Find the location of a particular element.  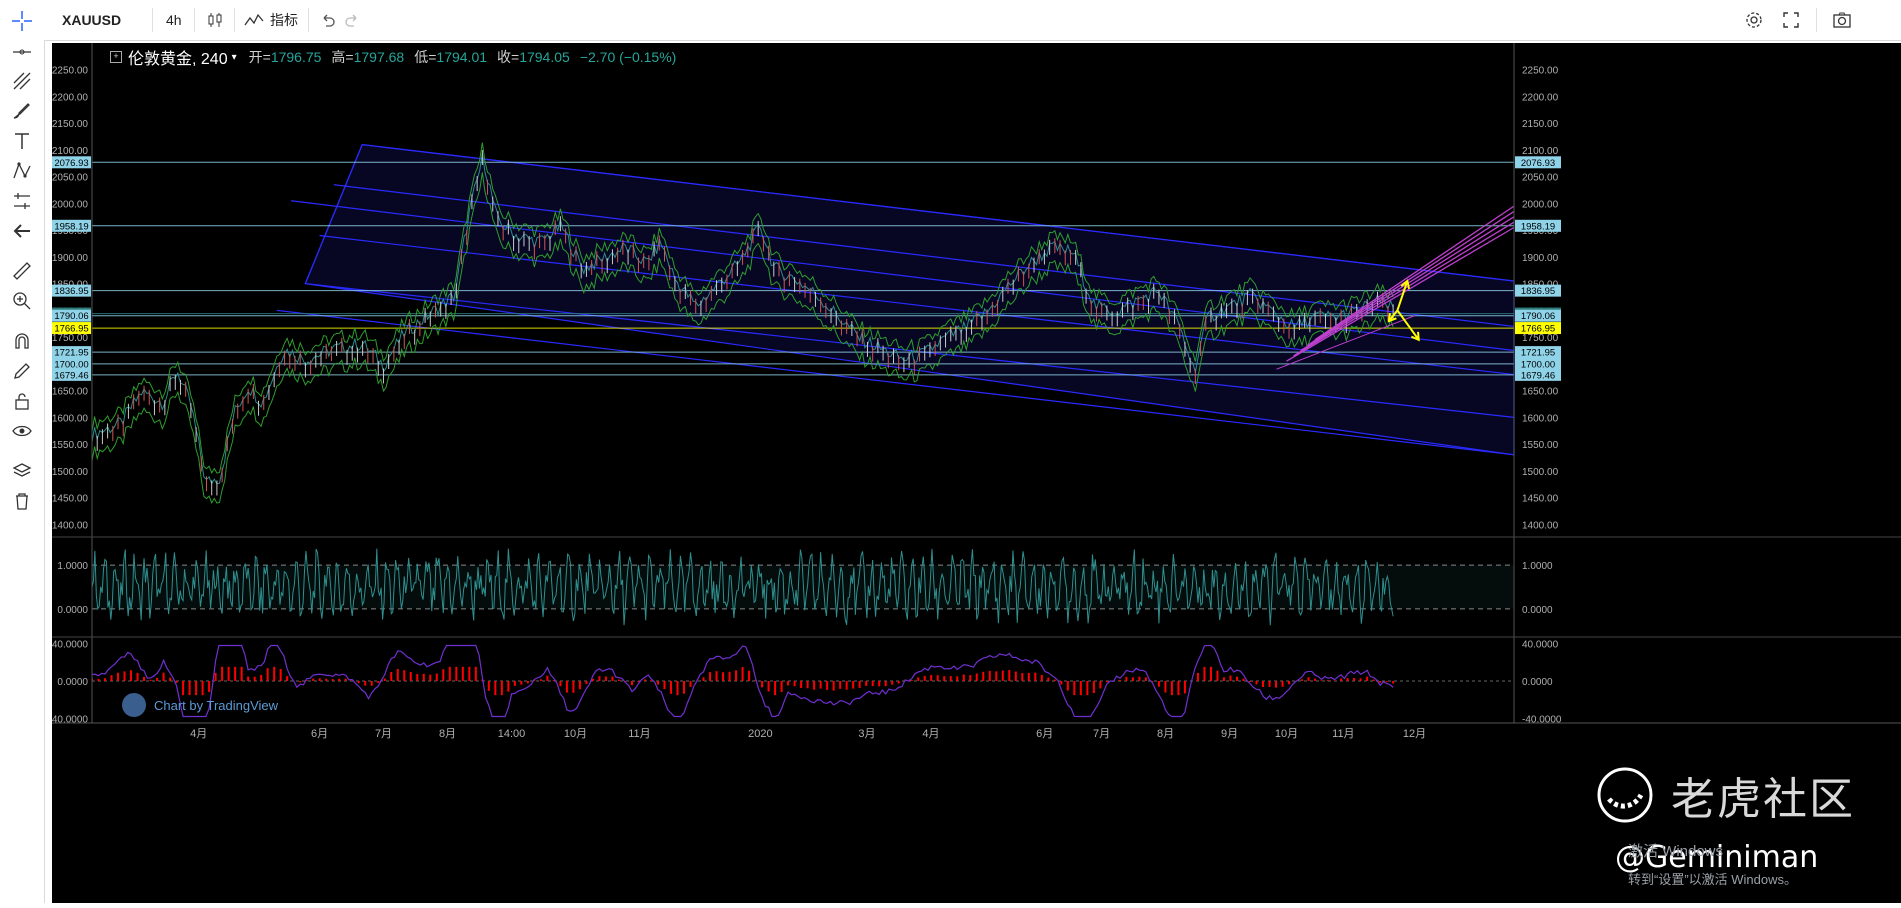

ruler-icon is located at coordinates (22, 271).